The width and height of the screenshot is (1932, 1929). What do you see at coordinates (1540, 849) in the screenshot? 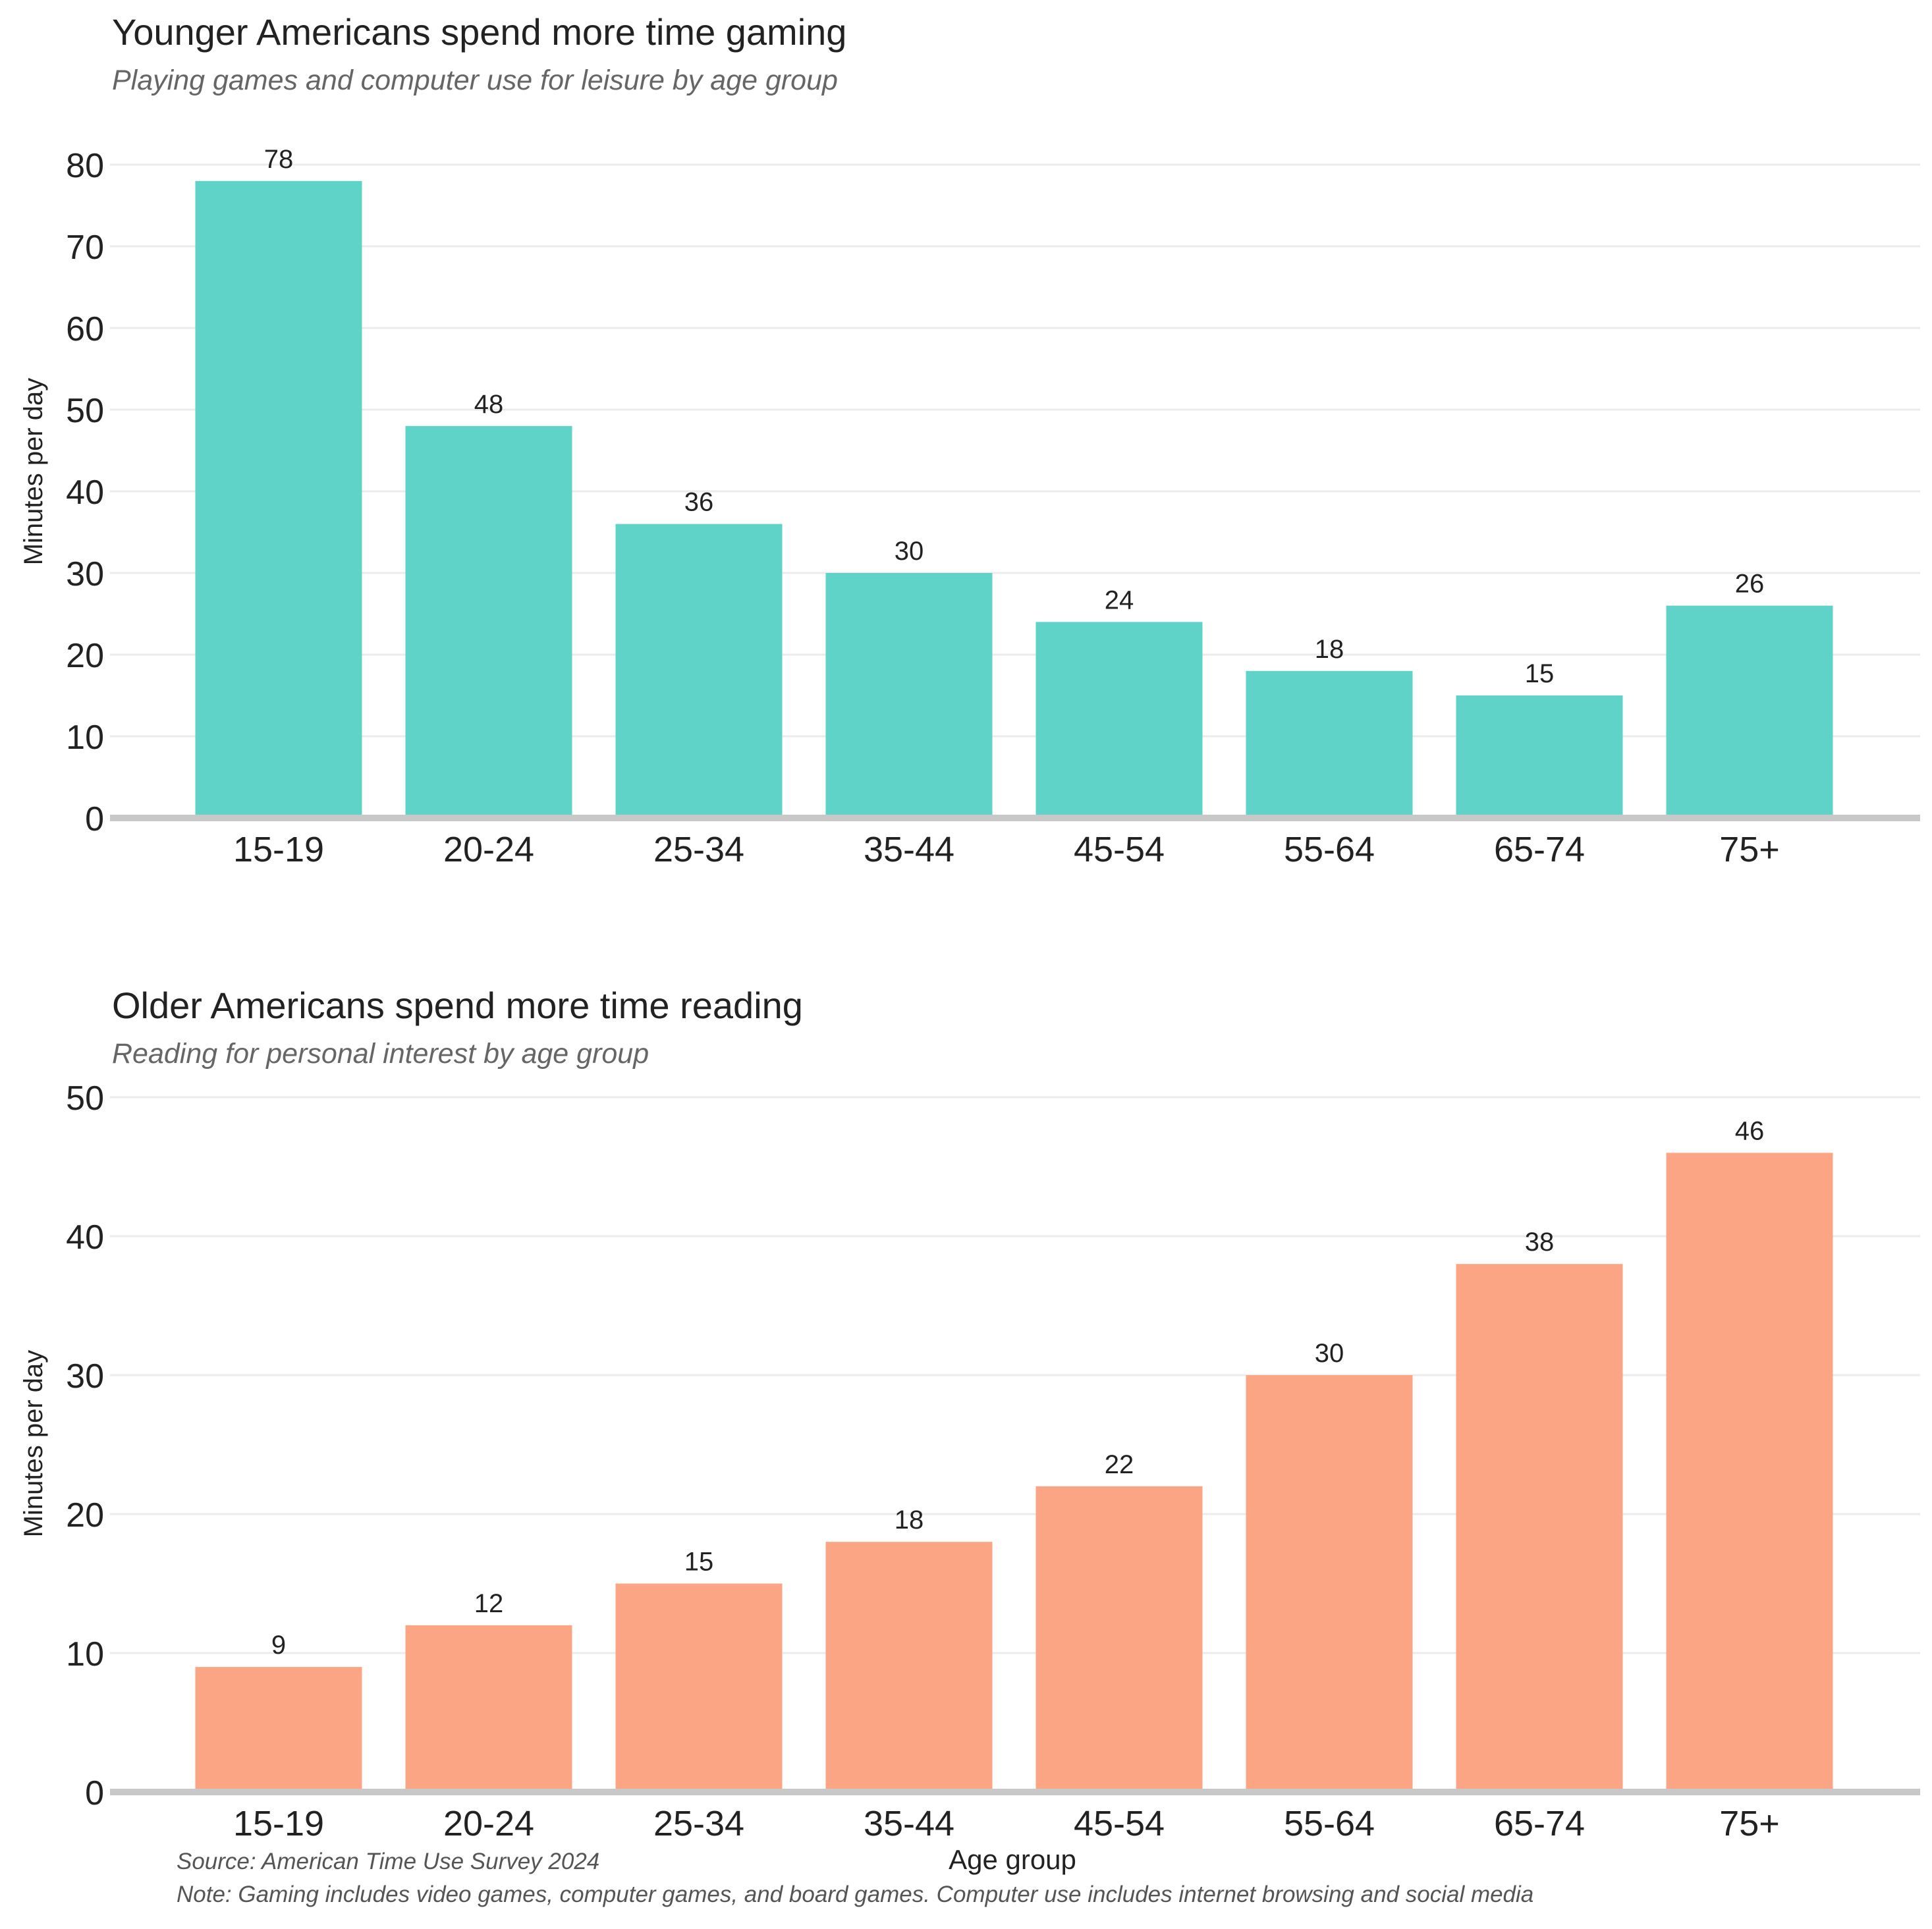
I see `gaming-x-tick-label-65-74: 65-74` at bounding box center [1540, 849].